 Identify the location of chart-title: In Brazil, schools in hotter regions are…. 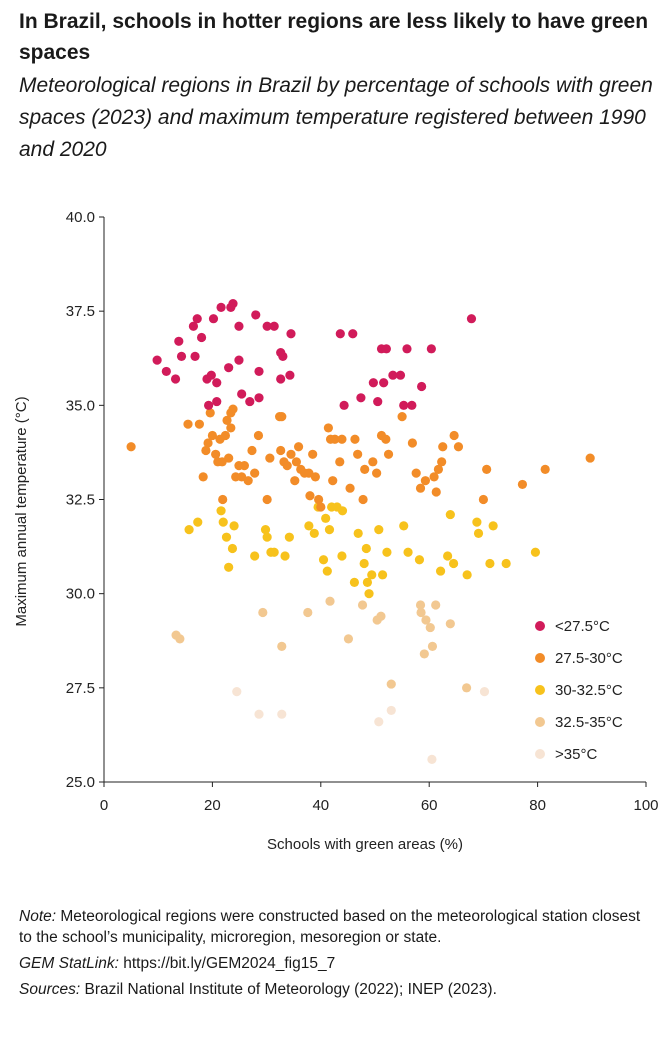
(334, 37).